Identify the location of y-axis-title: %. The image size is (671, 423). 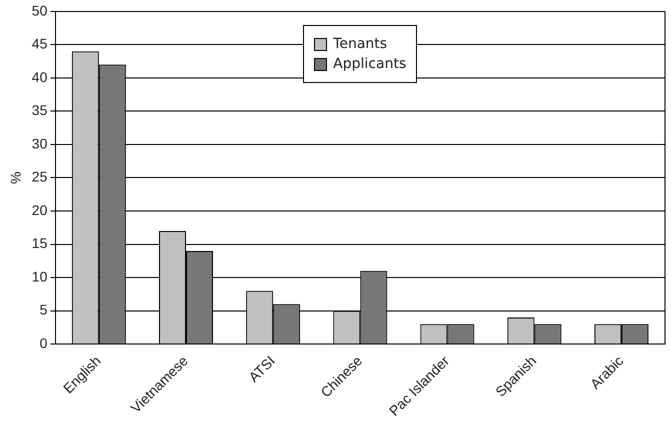
(15, 178).